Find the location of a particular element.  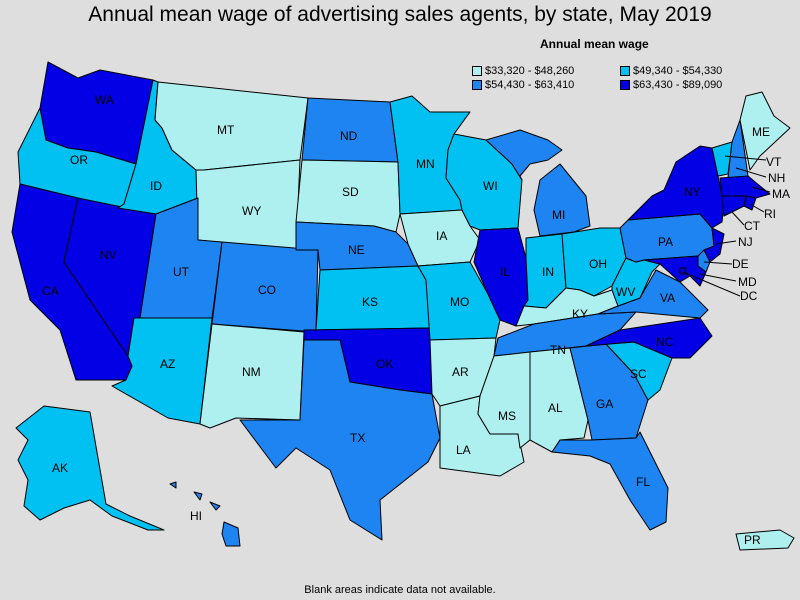

label-me: ME is located at coordinates (761, 132).